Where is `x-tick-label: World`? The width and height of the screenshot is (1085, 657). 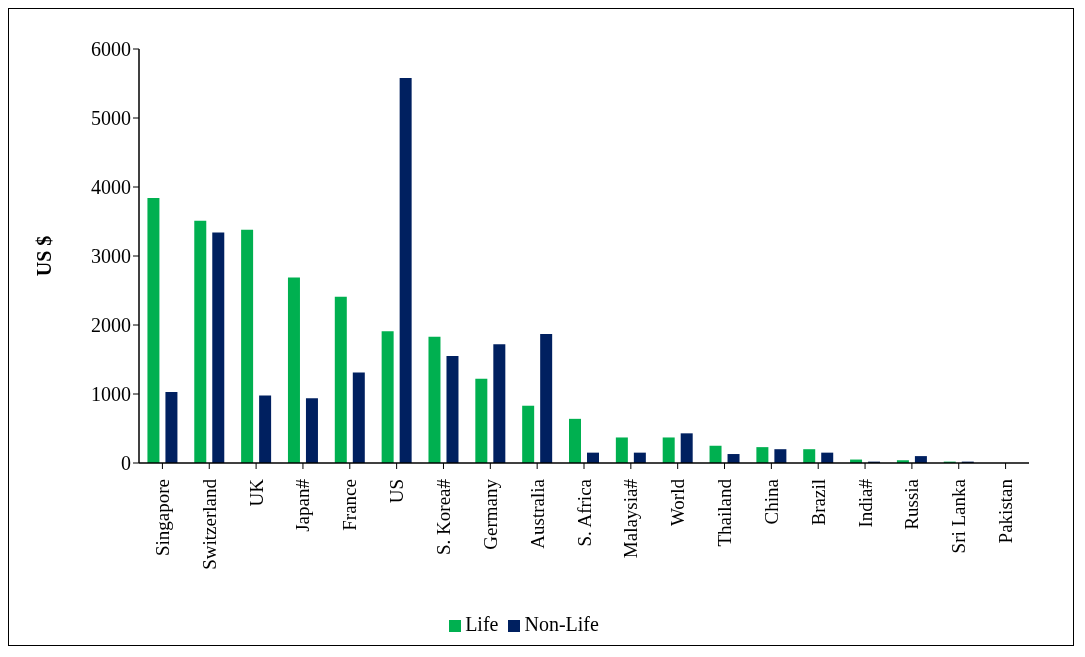 x-tick-label: World is located at coordinates (678, 502).